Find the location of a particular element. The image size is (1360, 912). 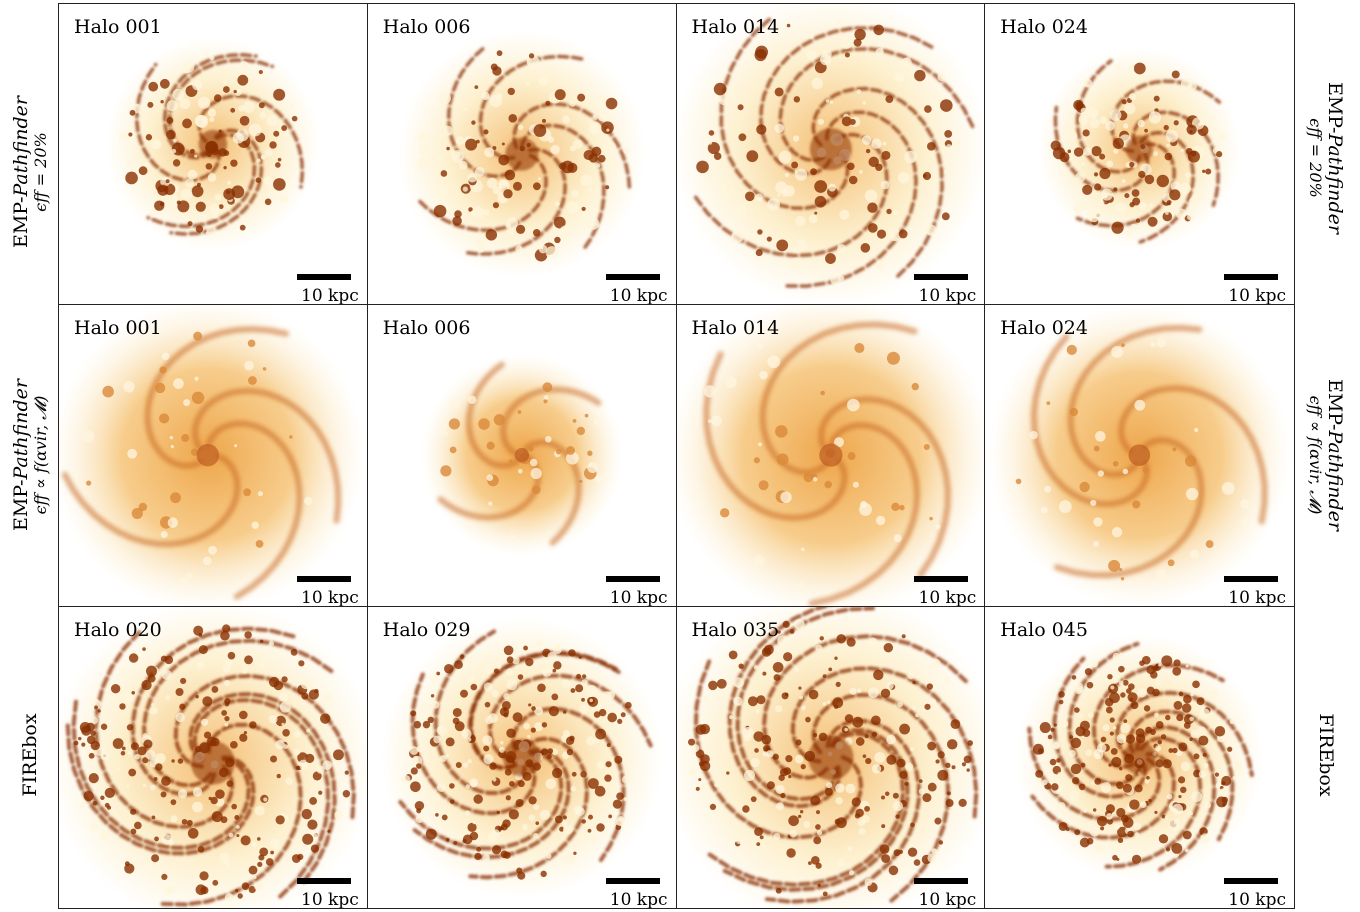

galaxy-panel: Halo 045 10 kpc is located at coordinates (1139, 757).